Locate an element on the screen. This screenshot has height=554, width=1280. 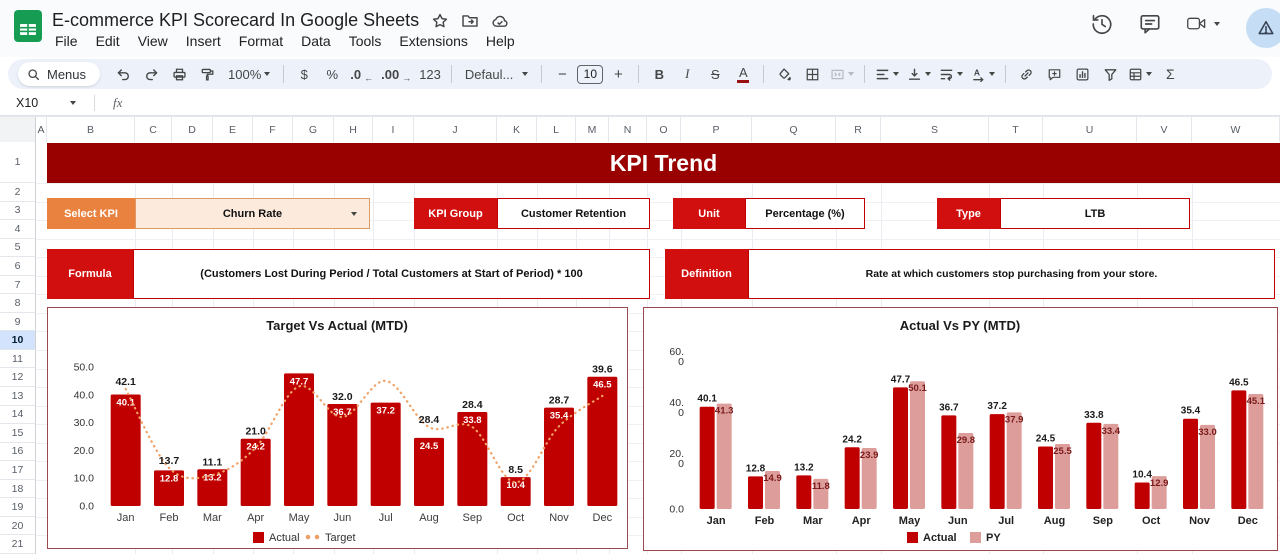
row-header-10: 10 is located at coordinates (18, 340).